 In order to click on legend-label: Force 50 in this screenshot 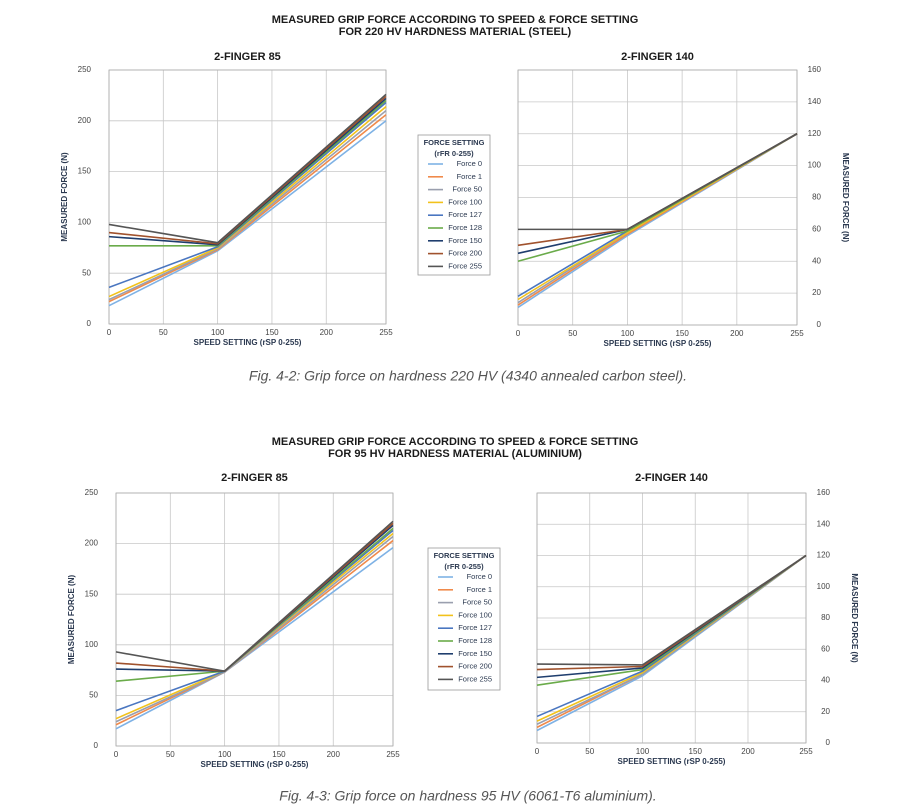, I will do `click(477, 602)`.